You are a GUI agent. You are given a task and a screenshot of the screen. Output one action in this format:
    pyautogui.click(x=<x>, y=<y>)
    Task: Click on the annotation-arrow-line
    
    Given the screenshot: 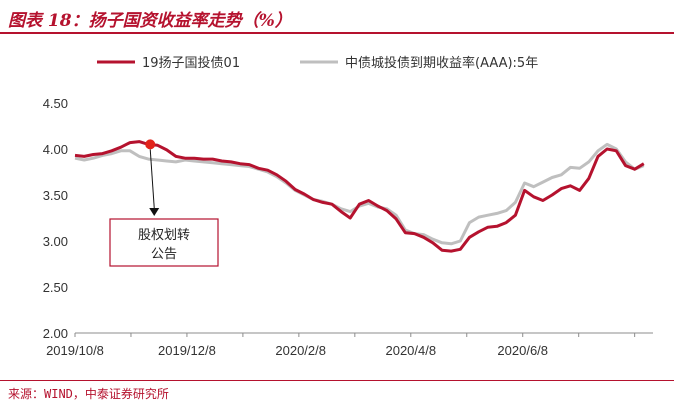 What is the action you would take?
    pyautogui.click(x=152, y=179)
    